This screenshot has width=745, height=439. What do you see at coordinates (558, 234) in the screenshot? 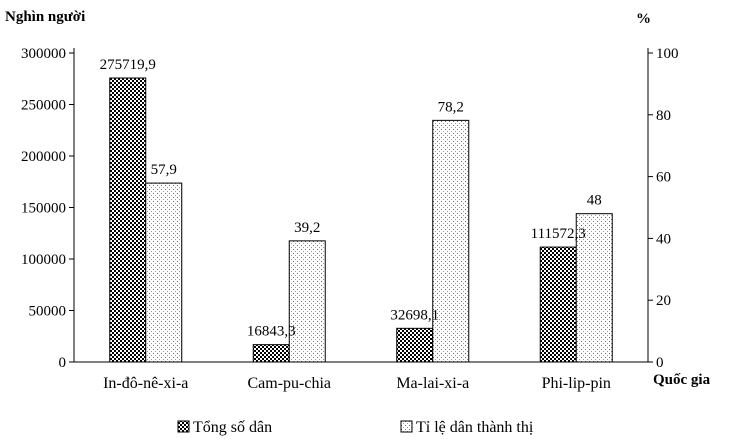
I see `data-label-total-population: 111572,3` at bounding box center [558, 234].